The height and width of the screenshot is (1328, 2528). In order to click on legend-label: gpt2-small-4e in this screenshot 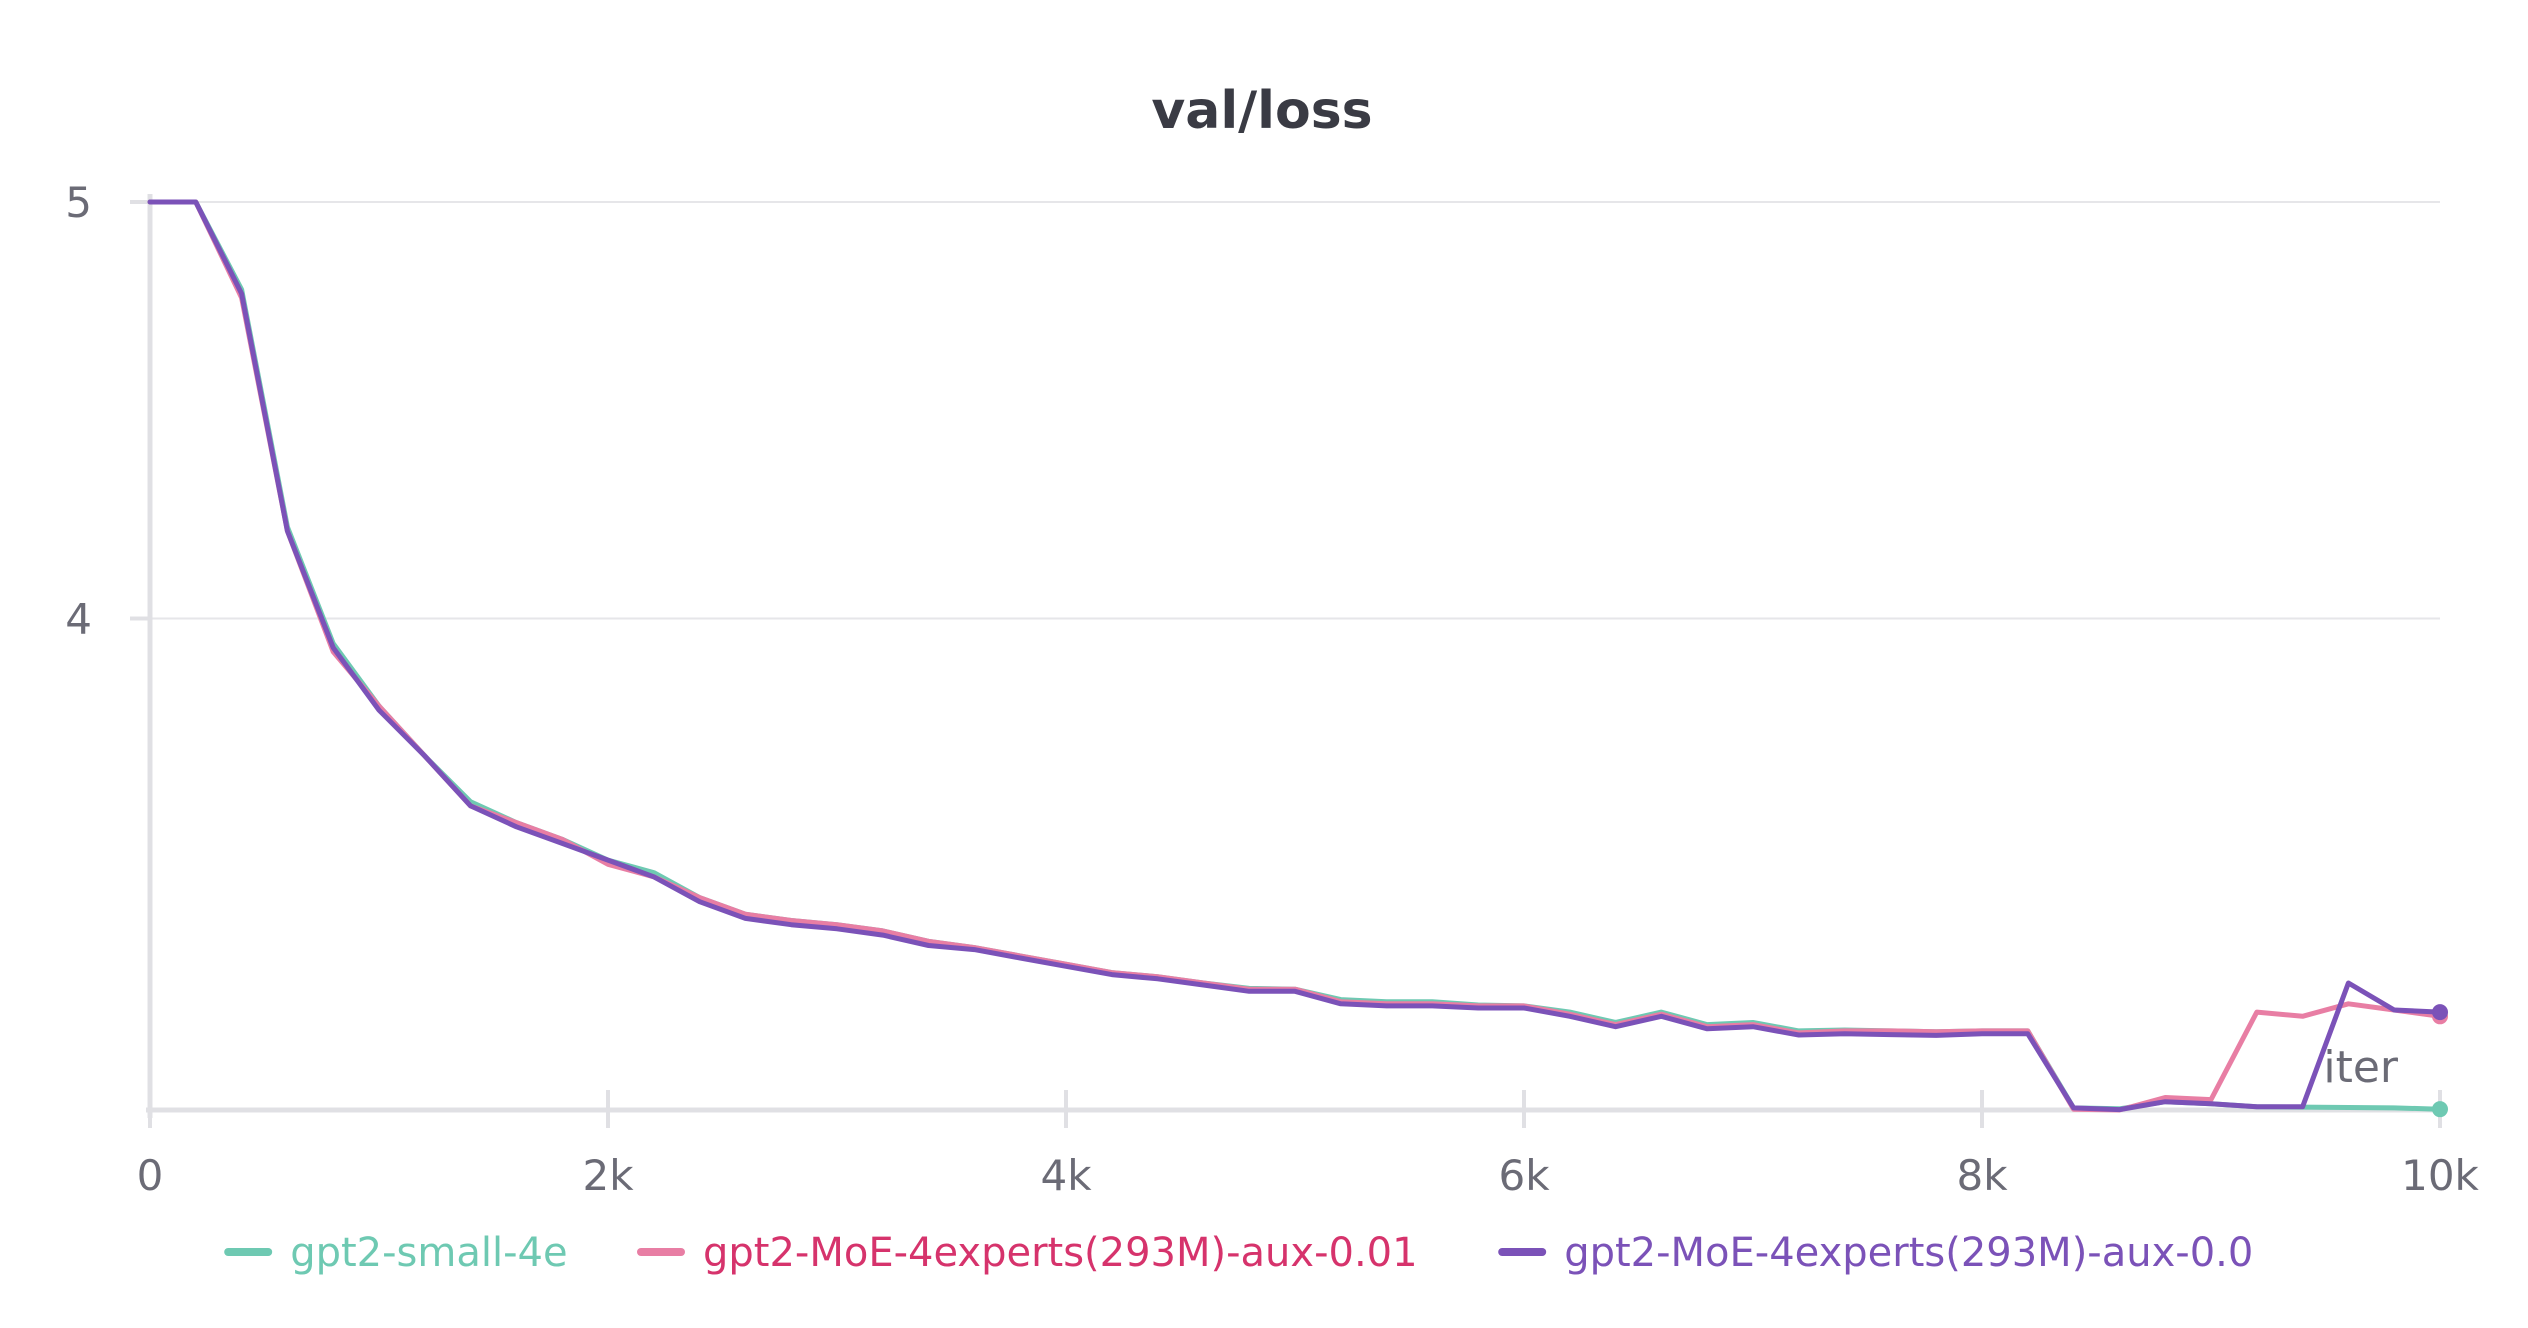, I will do `click(428, 1253)`.